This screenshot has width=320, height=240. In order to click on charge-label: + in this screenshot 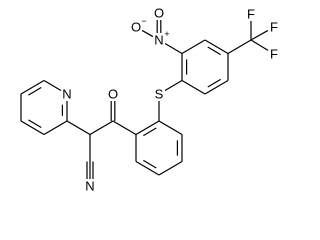, I will do `click(166, 34)`.